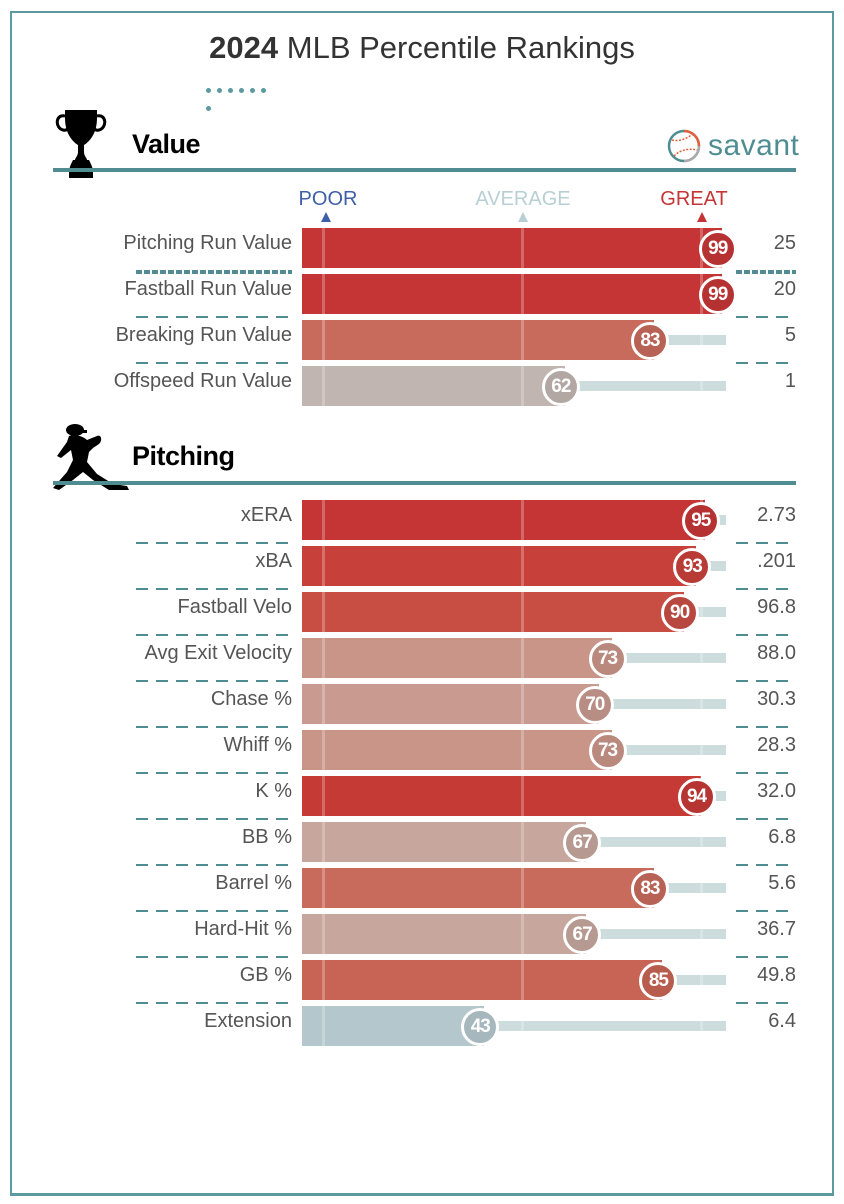 This screenshot has height=1204, width=844. Describe the element at coordinates (203, 335) in the screenshot. I see `metric-label: Breaking Run Value` at that location.